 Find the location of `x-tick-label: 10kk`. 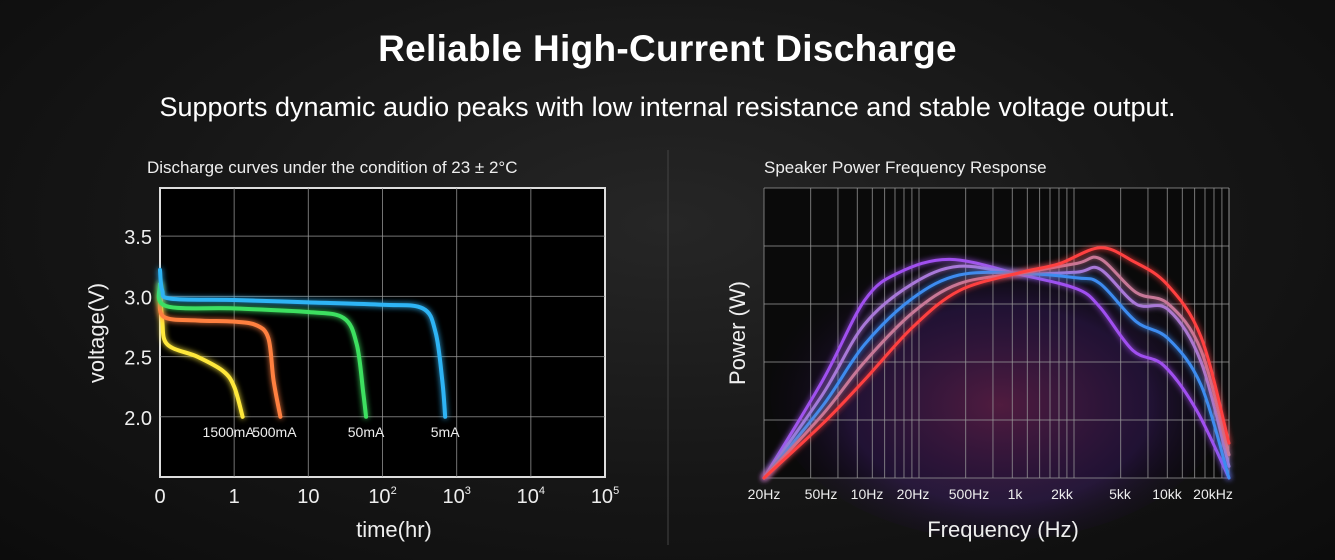

x-tick-label: 10kk is located at coordinates (1167, 494).